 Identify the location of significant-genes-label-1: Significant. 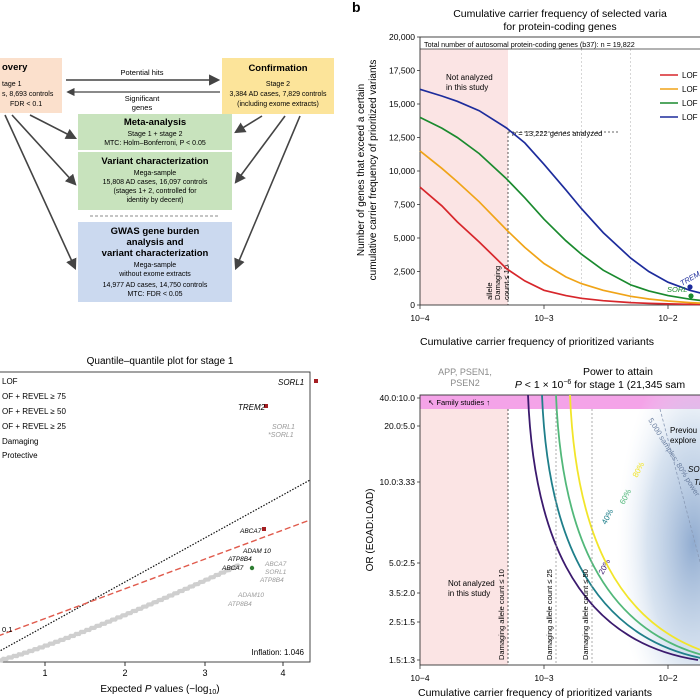
(143, 98).